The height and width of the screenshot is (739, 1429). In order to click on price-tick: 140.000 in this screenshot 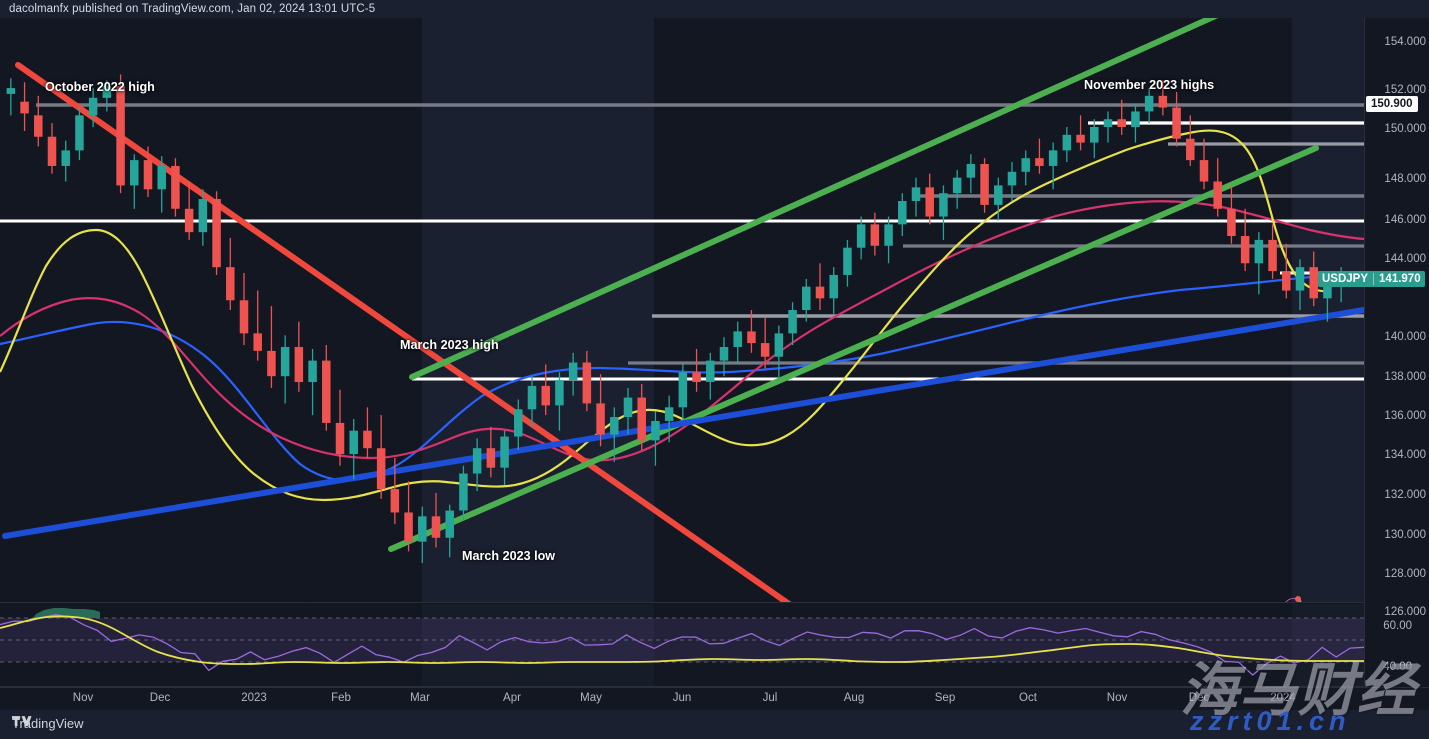, I will do `click(1405, 337)`.